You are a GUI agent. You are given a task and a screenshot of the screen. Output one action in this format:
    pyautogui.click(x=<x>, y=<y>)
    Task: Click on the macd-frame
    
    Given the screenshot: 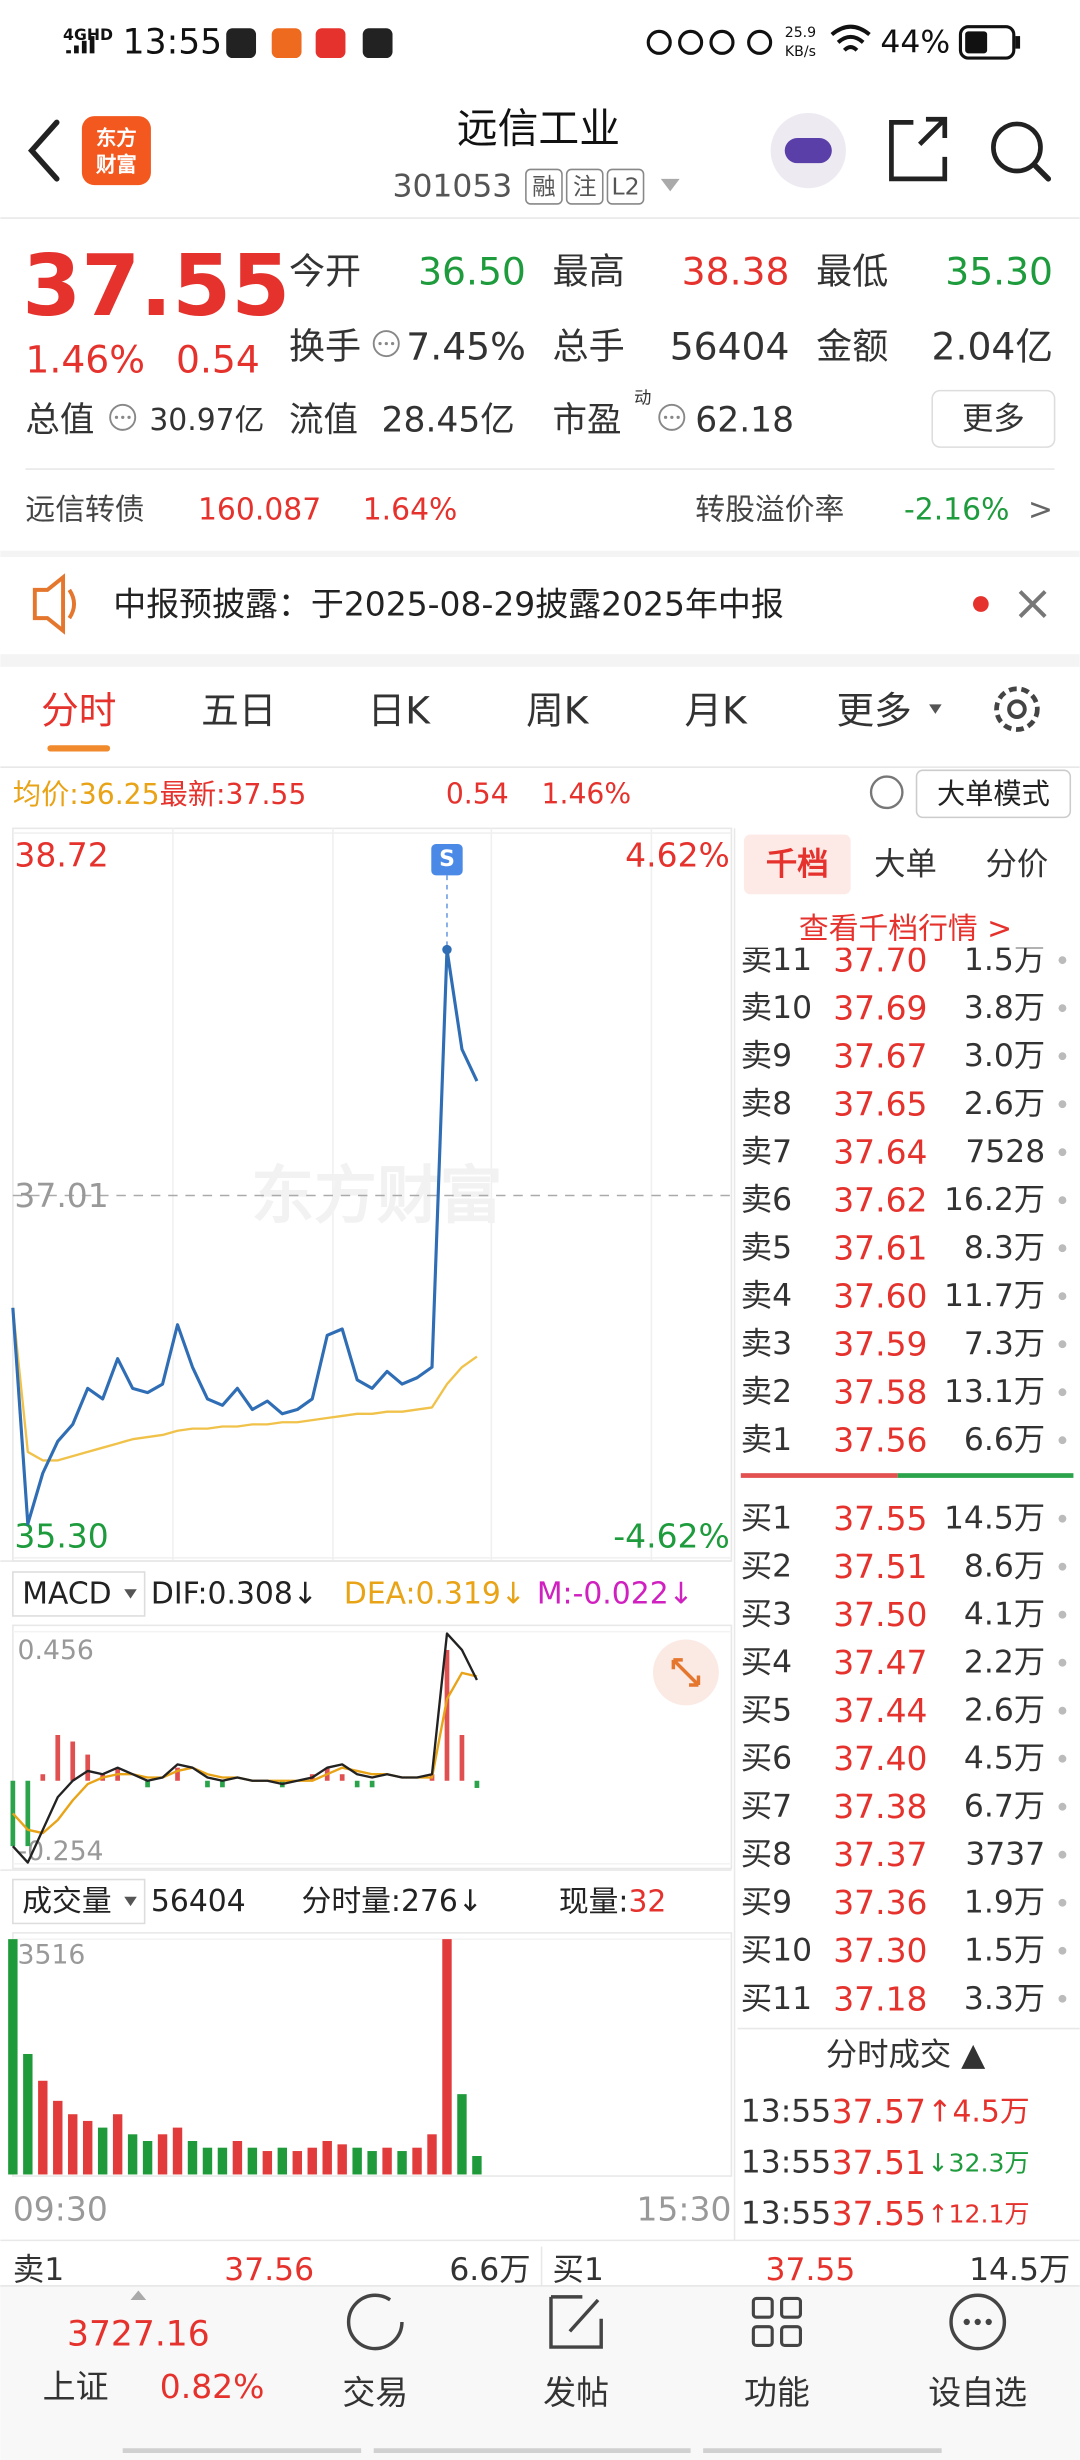 What is the action you would take?
    pyautogui.click(x=372, y=1747)
    